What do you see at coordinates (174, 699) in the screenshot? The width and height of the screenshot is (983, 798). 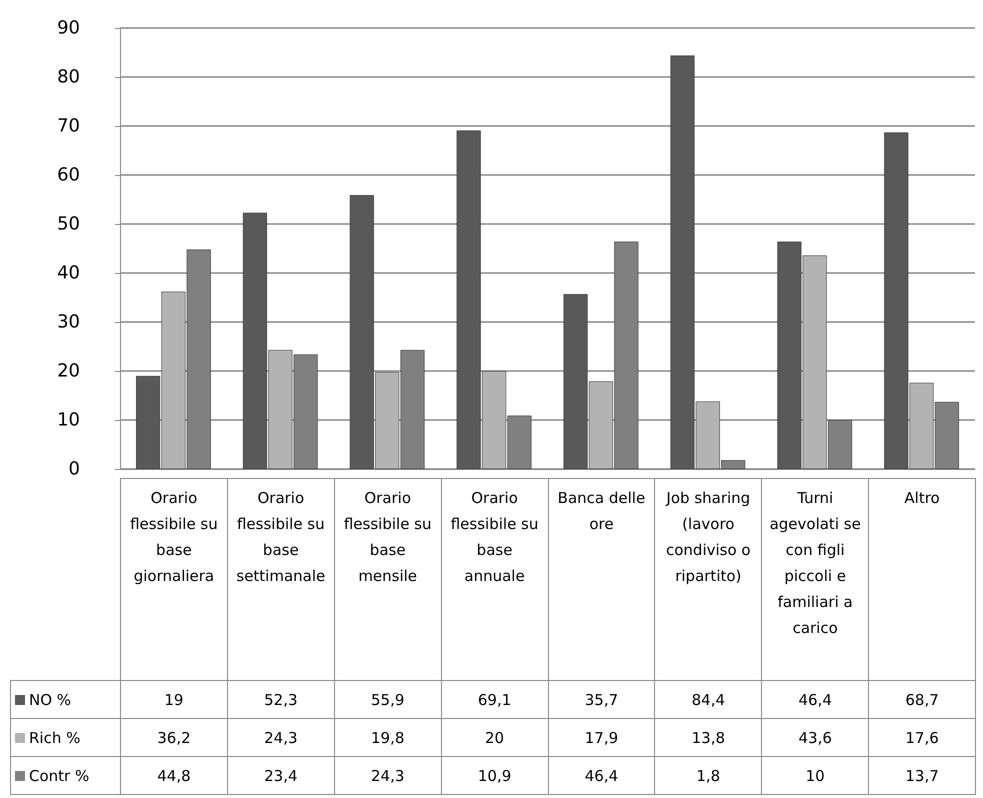 I see `data-label: 19` at bounding box center [174, 699].